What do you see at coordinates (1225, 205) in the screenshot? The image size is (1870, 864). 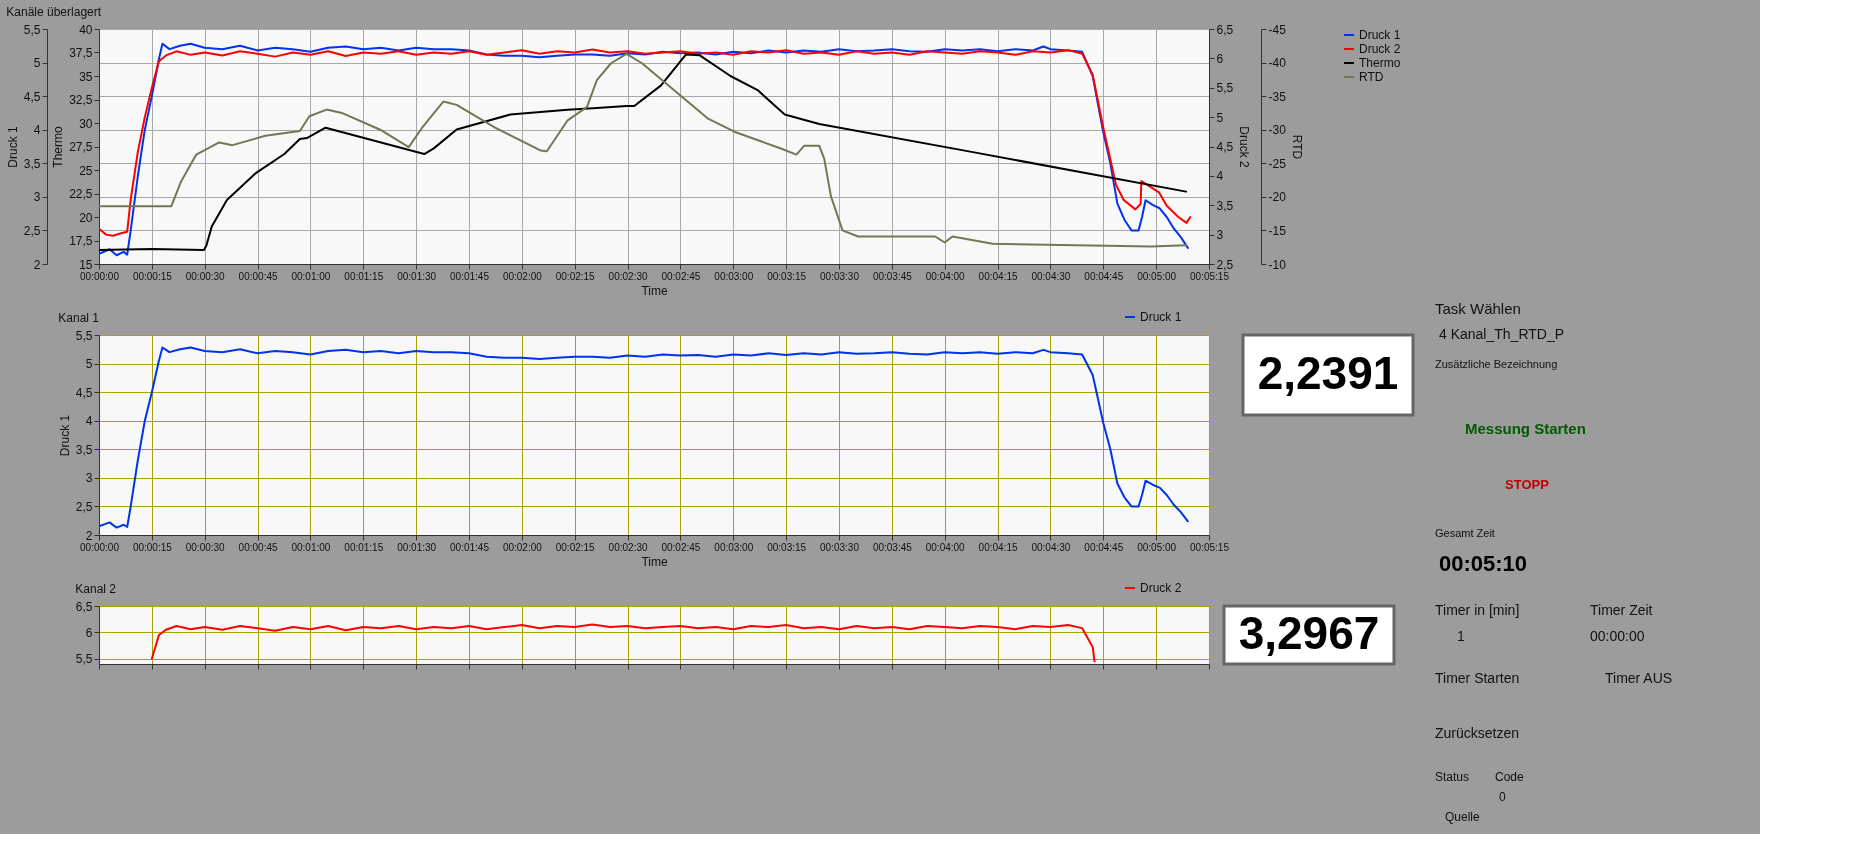 I see `y3-tick-label: 3,5` at bounding box center [1225, 205].